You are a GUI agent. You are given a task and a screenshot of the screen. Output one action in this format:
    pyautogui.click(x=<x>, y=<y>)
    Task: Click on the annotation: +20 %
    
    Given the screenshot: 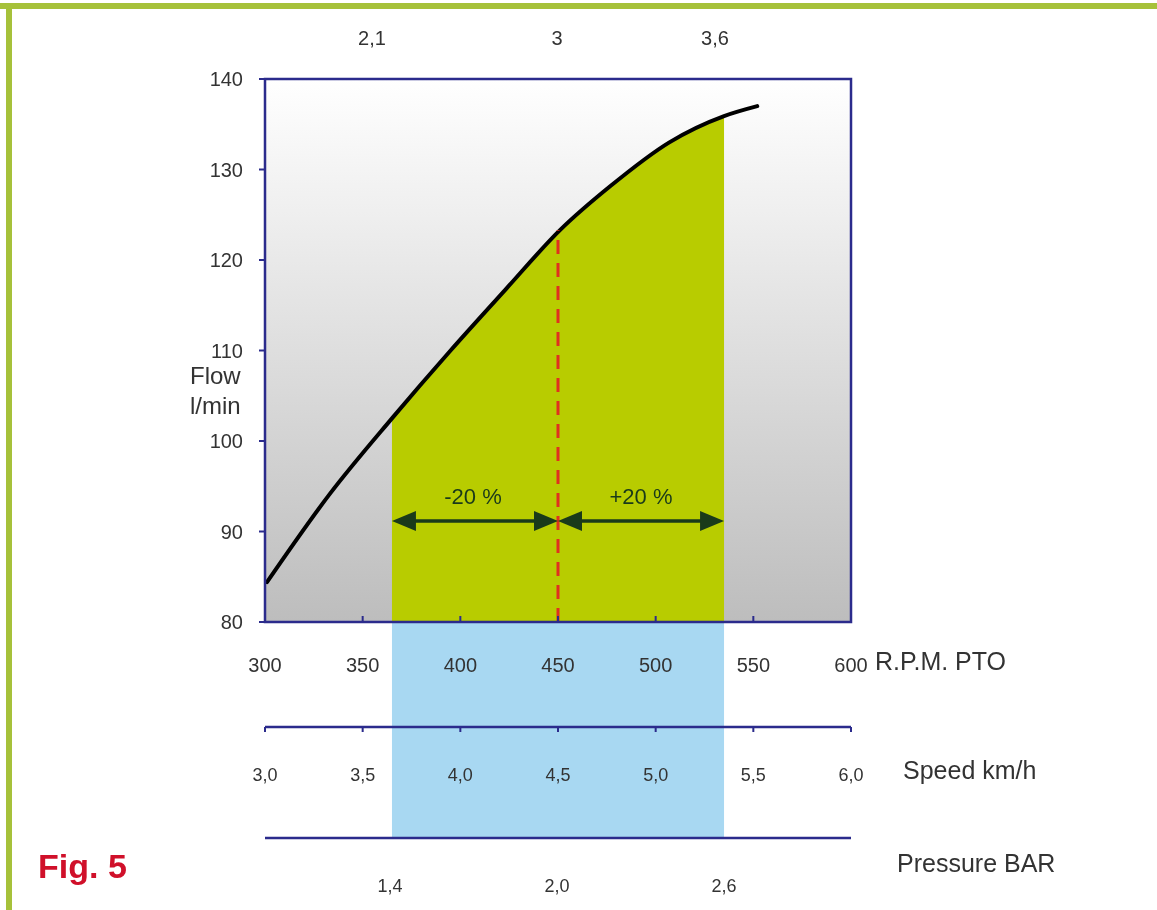 What is the action you would take?
    pyautogui.click(x=641, y=496)
    